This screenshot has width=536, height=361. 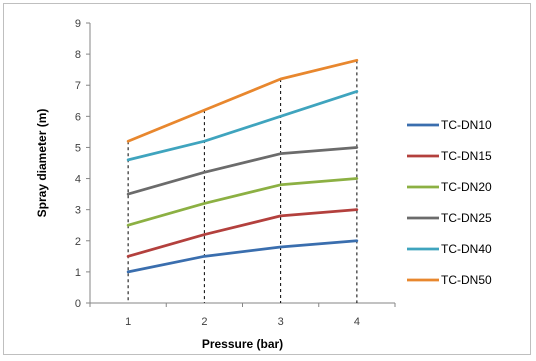 I want to click on y-tick-label: 8, so click(x=78, y=55).